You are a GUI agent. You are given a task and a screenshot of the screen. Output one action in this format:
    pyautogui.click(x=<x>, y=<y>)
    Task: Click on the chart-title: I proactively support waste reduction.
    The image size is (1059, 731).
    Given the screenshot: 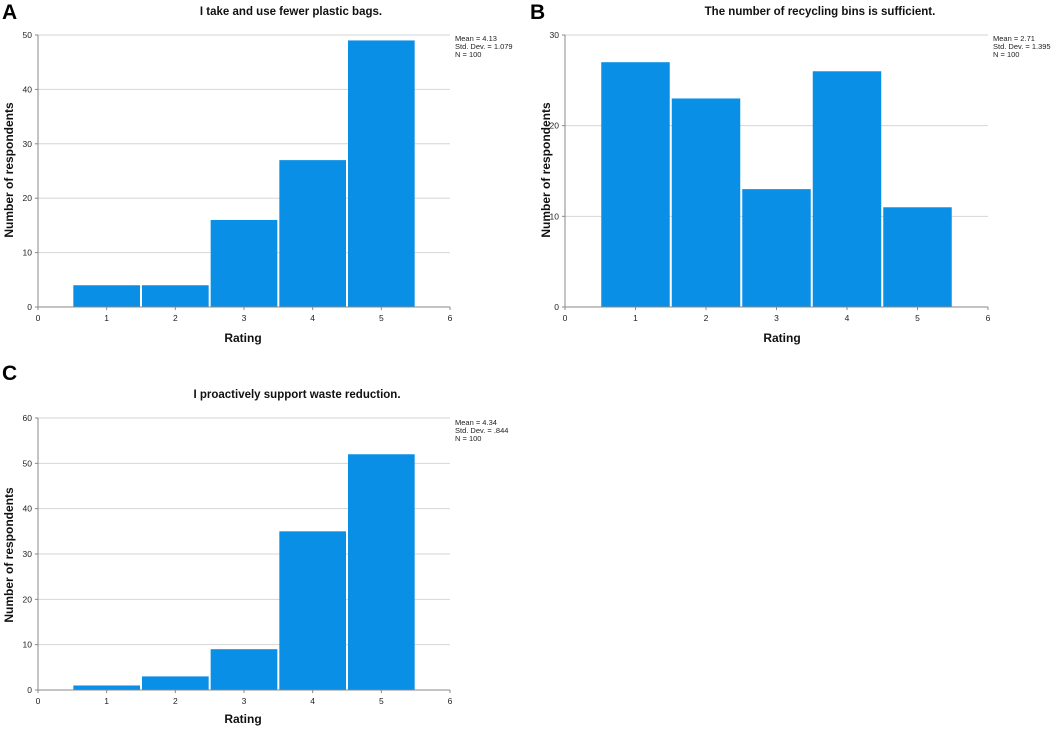 What is the action you would take?
    pyautogui.click(x=296, y=395)
    